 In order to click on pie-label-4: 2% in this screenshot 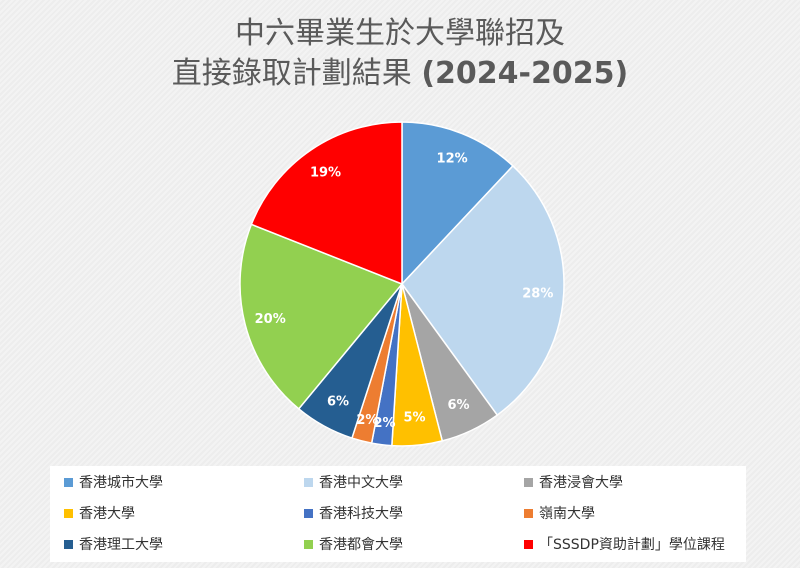, I will do `click(384, 423)`.